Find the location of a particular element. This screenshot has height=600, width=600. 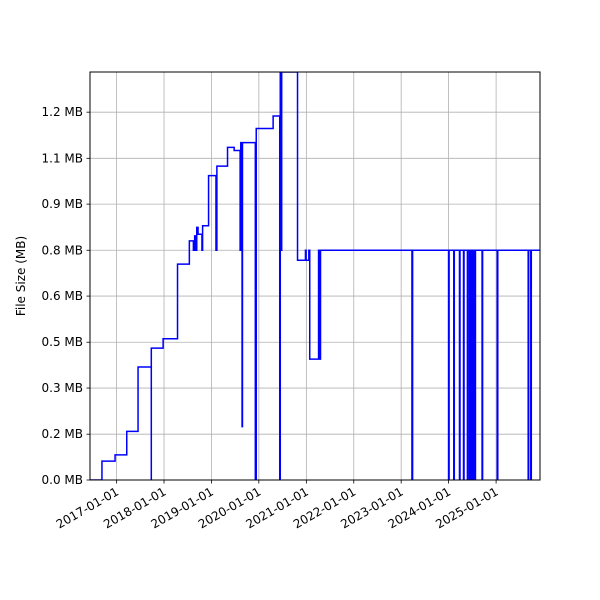

y-tick-label: 0.8 MB is located at coordinates (62, 250).